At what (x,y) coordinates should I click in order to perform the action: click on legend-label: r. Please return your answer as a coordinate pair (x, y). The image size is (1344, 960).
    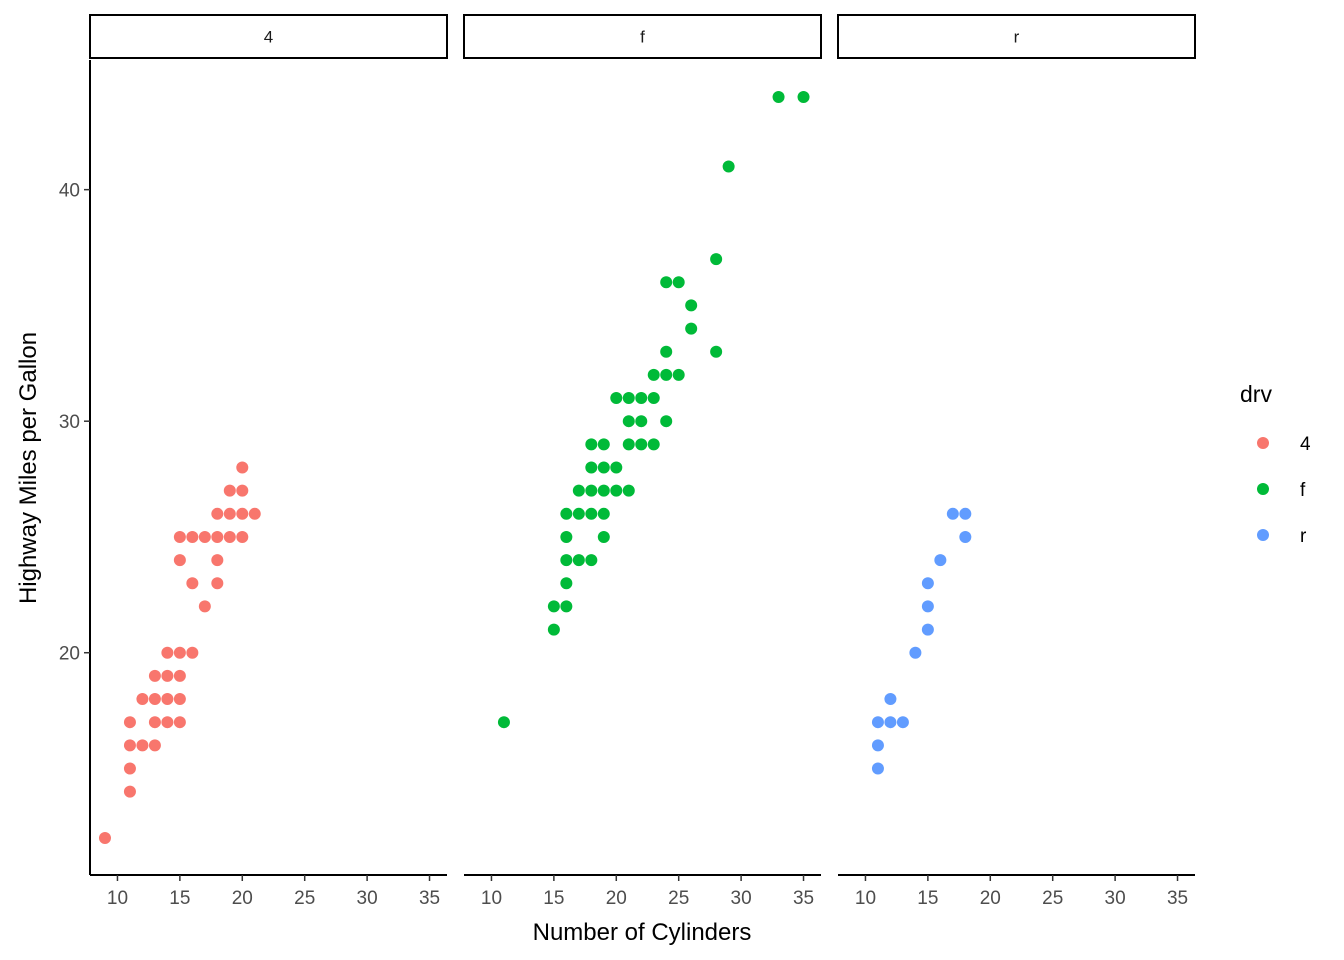
    Looking at the image, I should click on (1303, 536).